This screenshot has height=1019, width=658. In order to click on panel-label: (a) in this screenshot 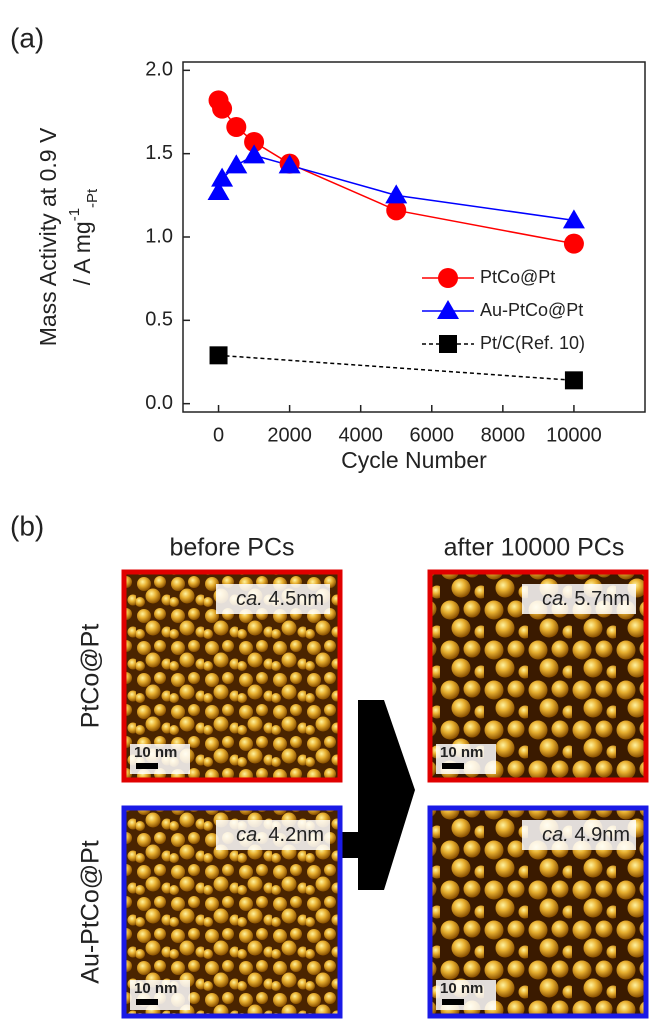, I will do `click(27, 37)`.